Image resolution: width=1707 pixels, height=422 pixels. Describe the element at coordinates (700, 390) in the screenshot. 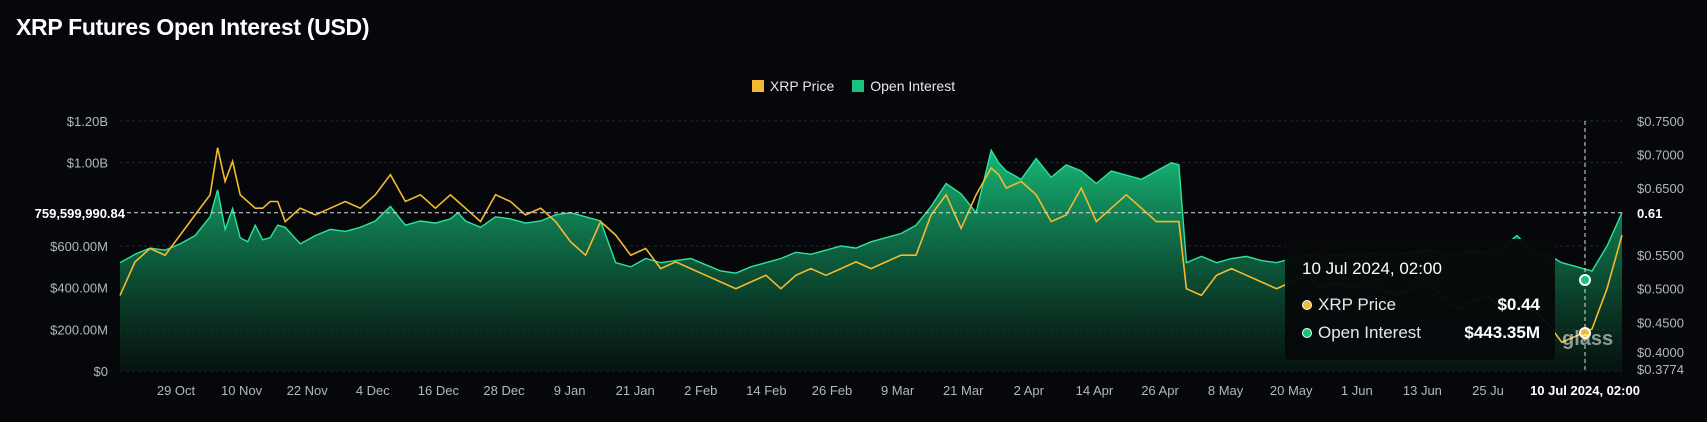

I see `x-axis-tick-label: 2 Feb` at that location.